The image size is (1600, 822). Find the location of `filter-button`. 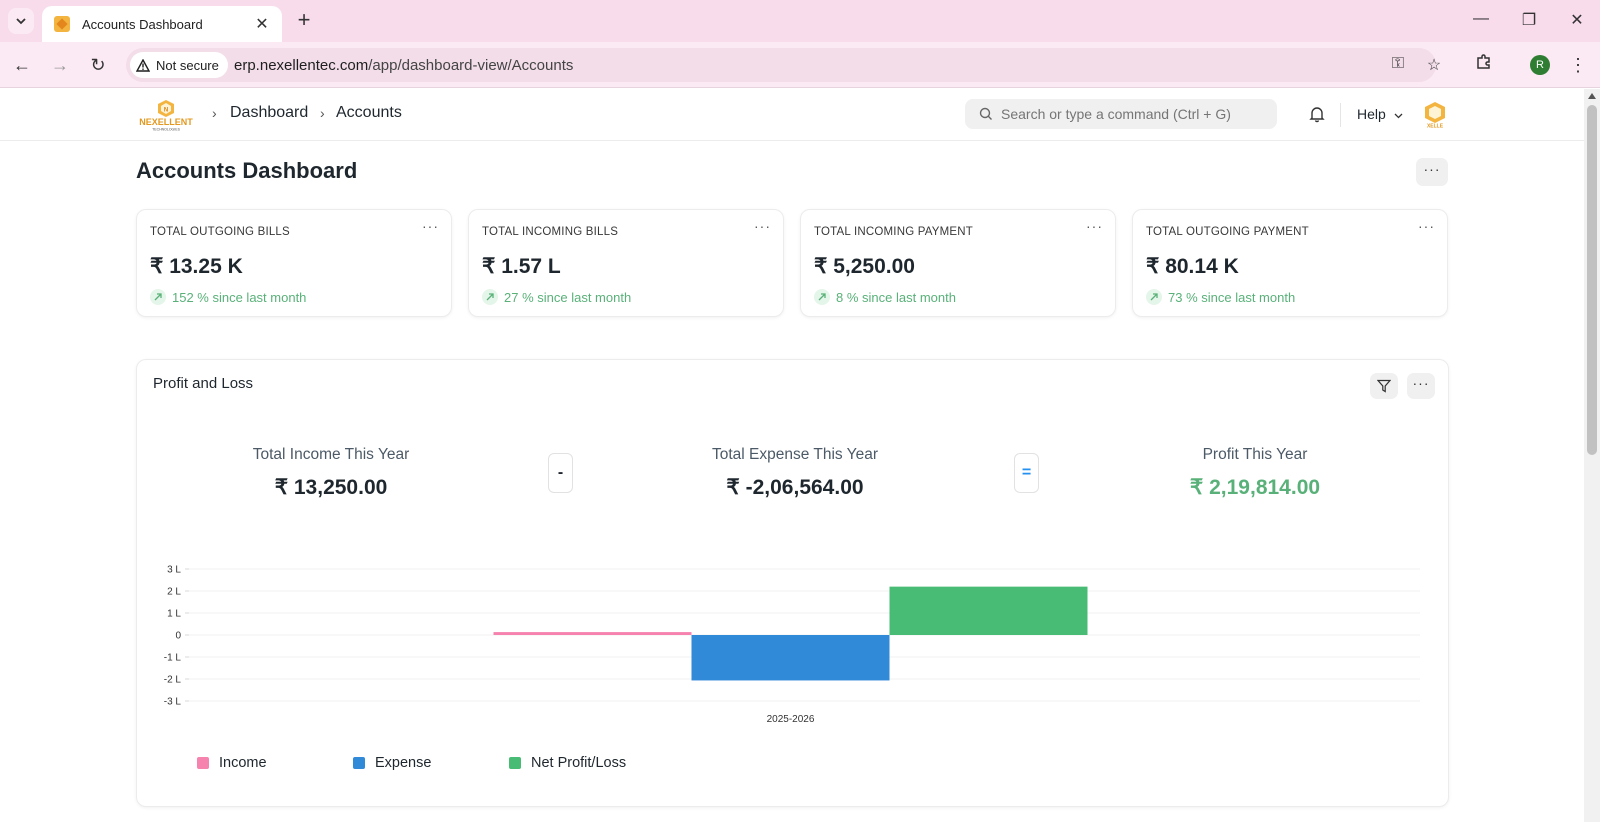

filter-button is located at coordinates (1384, 386).